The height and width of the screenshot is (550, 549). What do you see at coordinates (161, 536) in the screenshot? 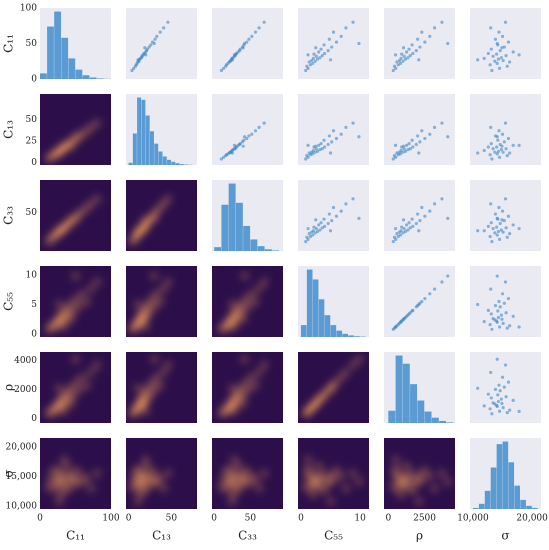
I see `x-axis-label: C₁₃` at bounding box center [161, 536].